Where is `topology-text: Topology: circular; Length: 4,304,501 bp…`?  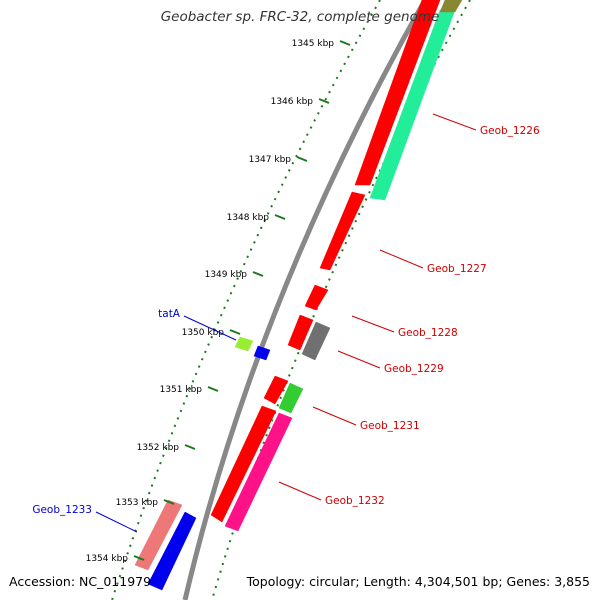
topology-text: Topology: circular; Length: 4,304,501 bp… is located at coordinates (418, 581).